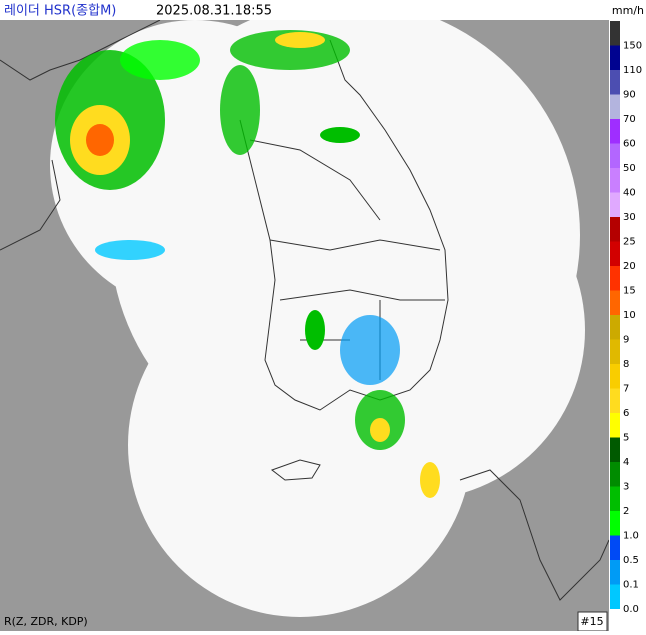  What do you see at coordinates (626, 364) in the screenshot?
I see `legend-label: 8` at bounding box center [626, 364].